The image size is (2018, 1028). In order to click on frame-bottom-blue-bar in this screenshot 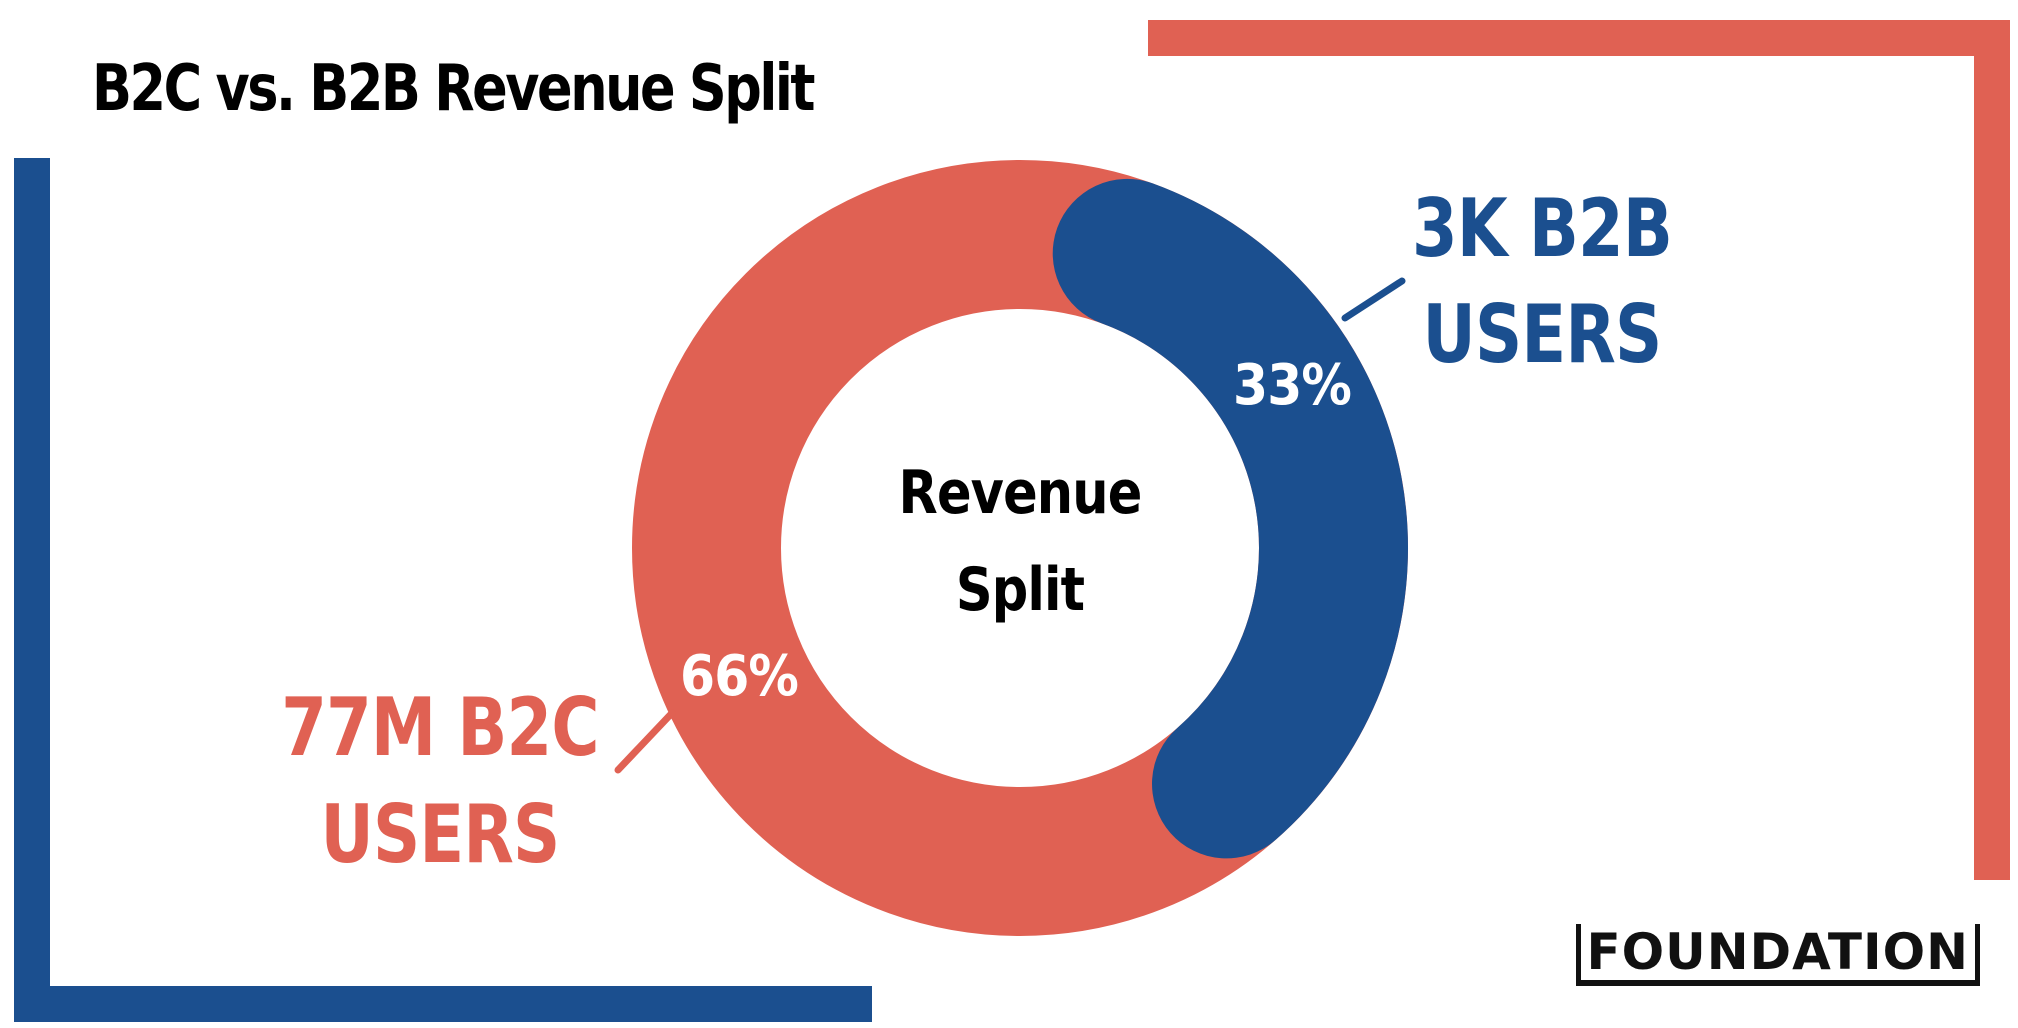, I will do `click(443, 1004)`.